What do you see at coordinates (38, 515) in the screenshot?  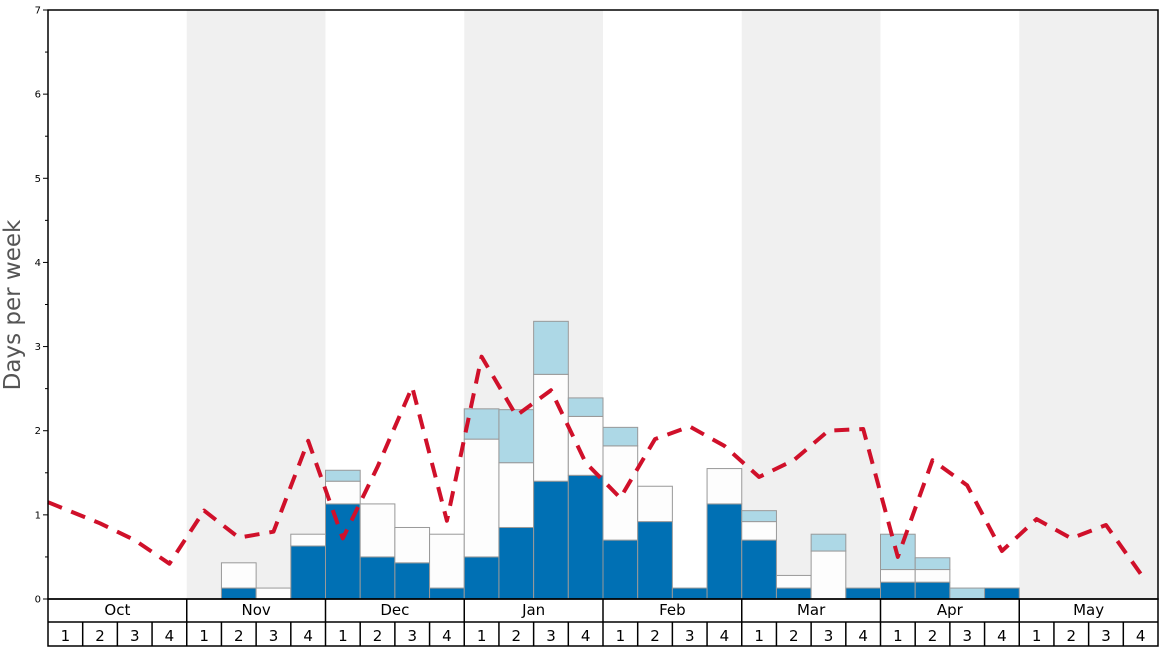 I see `y-tick-label: 1` at bounding box center [38, 515].